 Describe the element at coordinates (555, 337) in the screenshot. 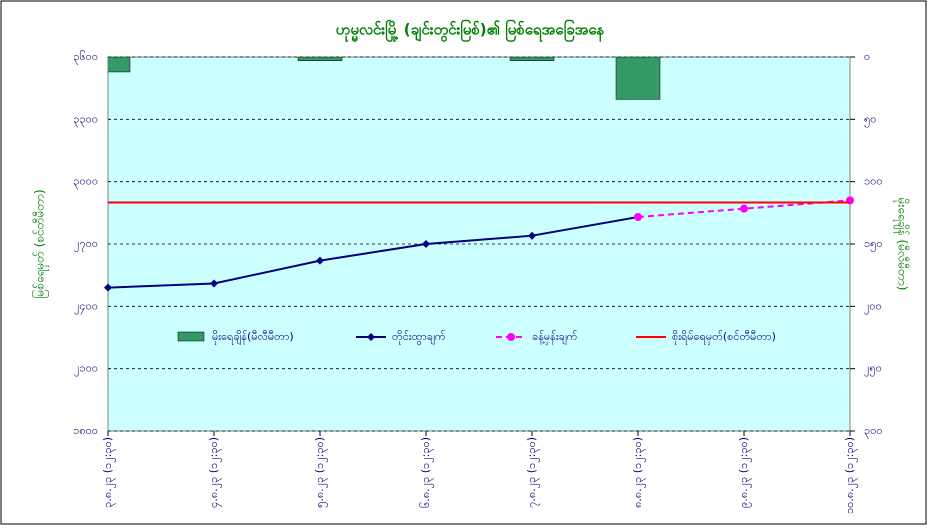

I see `legend-label: ခန့်မှန်းချက်` at that location.